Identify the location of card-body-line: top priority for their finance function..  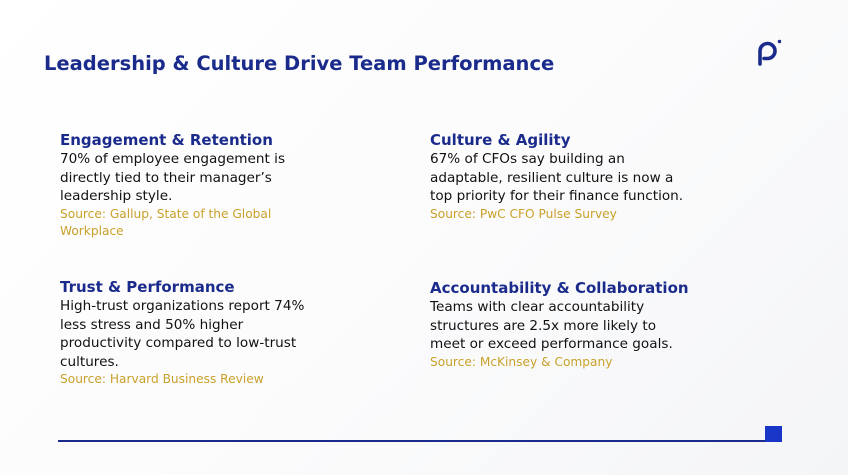
(557, 196).